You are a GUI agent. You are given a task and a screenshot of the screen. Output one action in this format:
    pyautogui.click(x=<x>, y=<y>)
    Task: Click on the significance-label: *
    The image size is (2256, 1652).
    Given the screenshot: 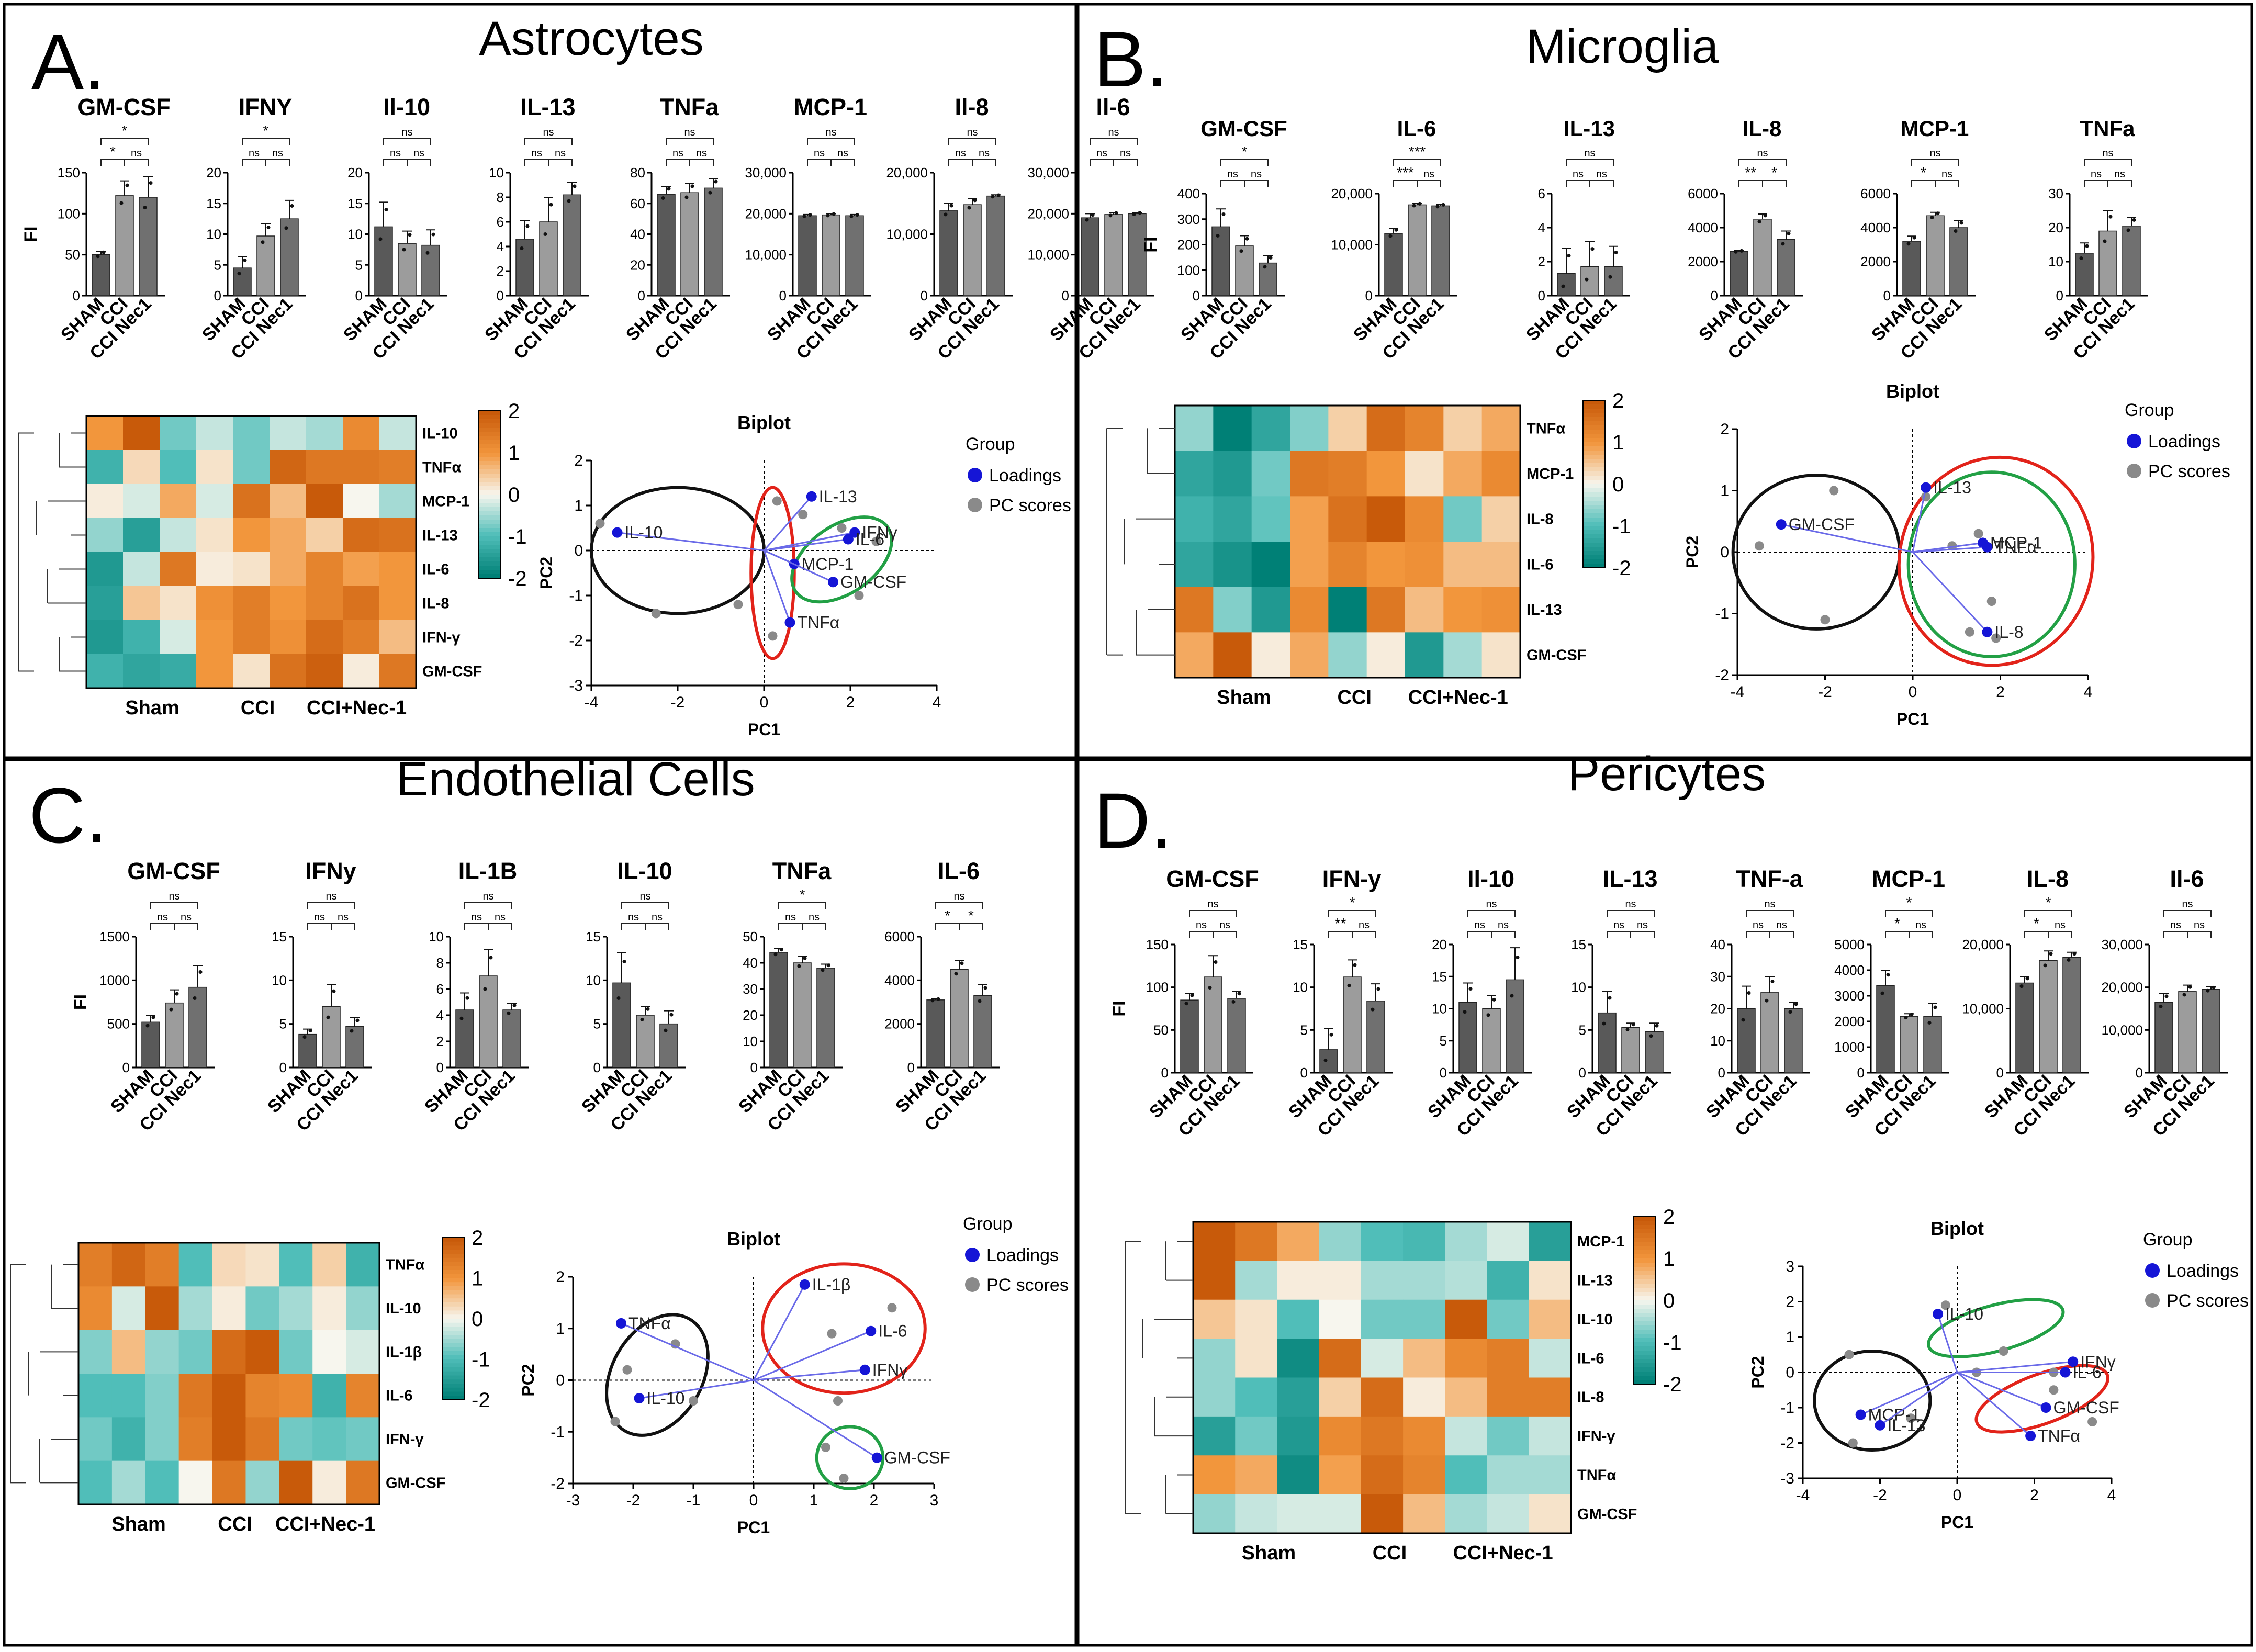 What is the action you would take?
    pyautogui.click(x=1245, y=151)
    